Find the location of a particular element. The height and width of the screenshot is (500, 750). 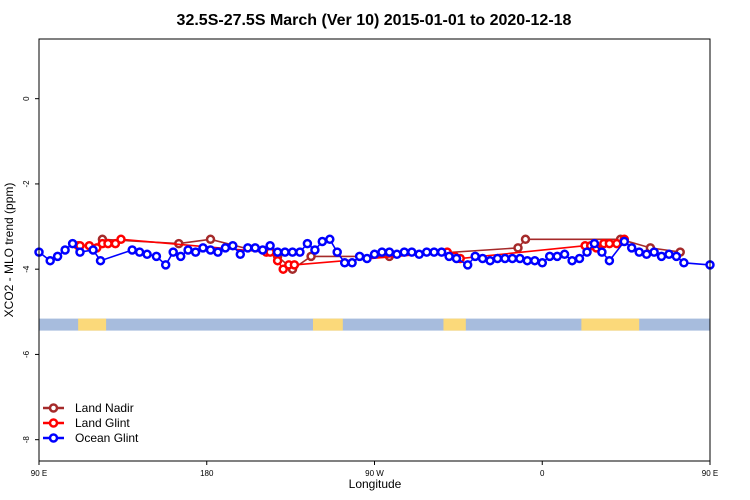

y-axis: 0 -2 -4 -6 -8 is located at coordinates (30, 269).